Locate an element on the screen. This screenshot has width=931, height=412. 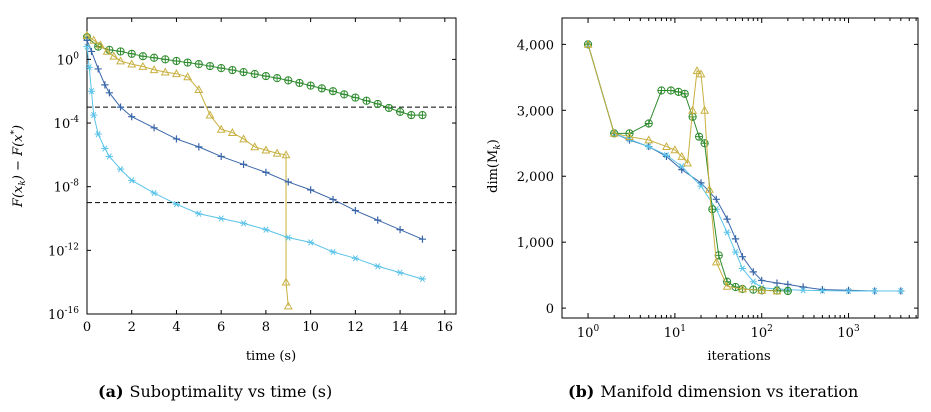
panel-b-x-axis-label: iterations is located at coordinates (738, 356).